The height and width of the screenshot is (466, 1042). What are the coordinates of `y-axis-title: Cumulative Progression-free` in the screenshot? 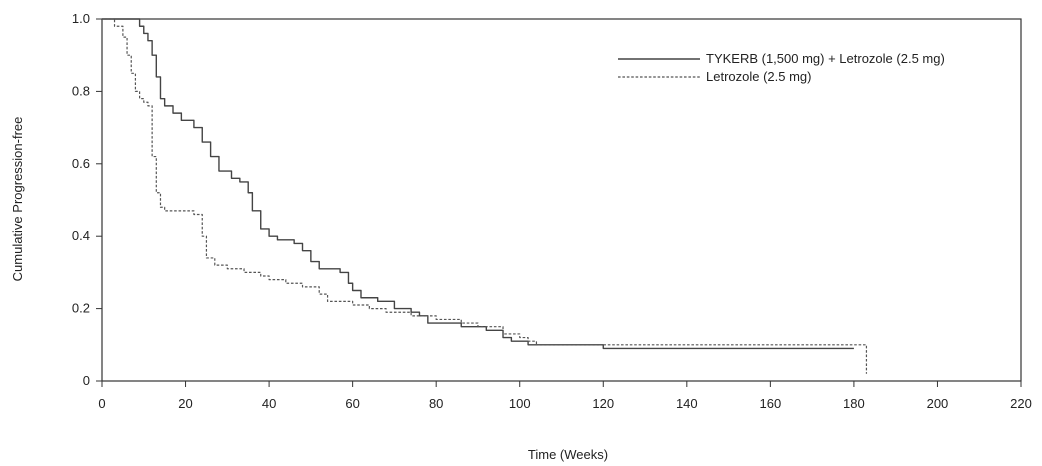 It's located at (17, 199).